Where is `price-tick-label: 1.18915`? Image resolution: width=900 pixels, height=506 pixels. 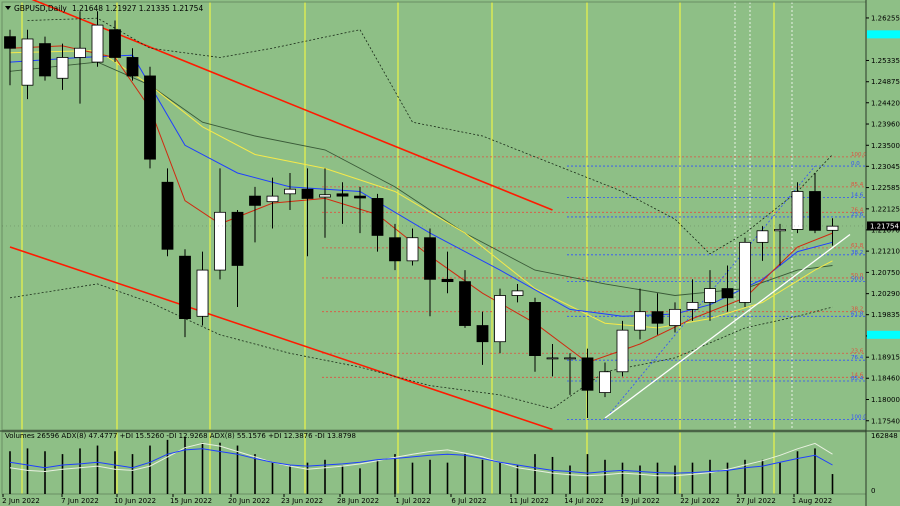 price-tick-label: 1.18915 is located at coordinates (885, 358).